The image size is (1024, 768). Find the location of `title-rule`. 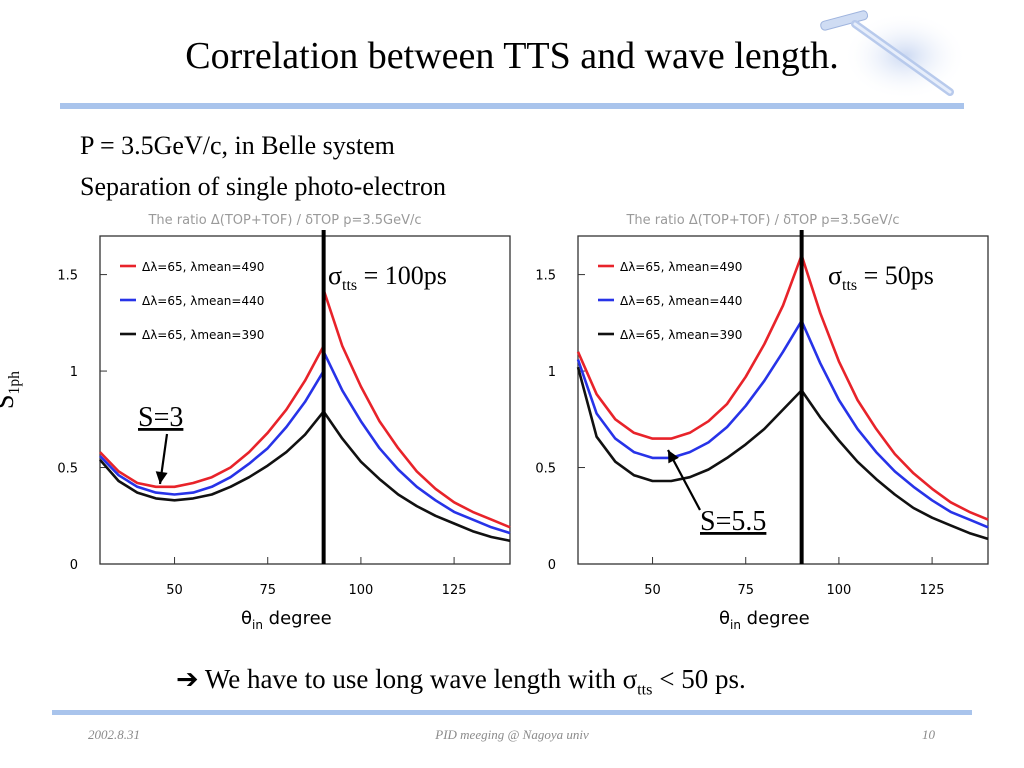

title-rule is located at coordinates (512, 106).